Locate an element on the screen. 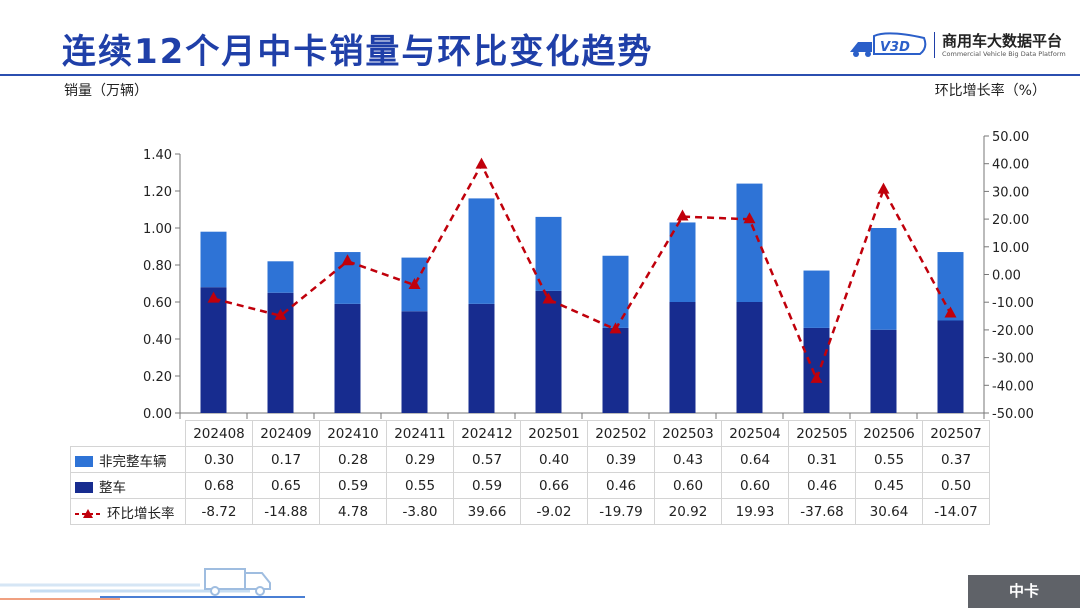 The height and width of the screenshot is (608, 1080). logo-text-en: Commercial Vehicle Big Data Platform is located at coordinates (1004, 54).